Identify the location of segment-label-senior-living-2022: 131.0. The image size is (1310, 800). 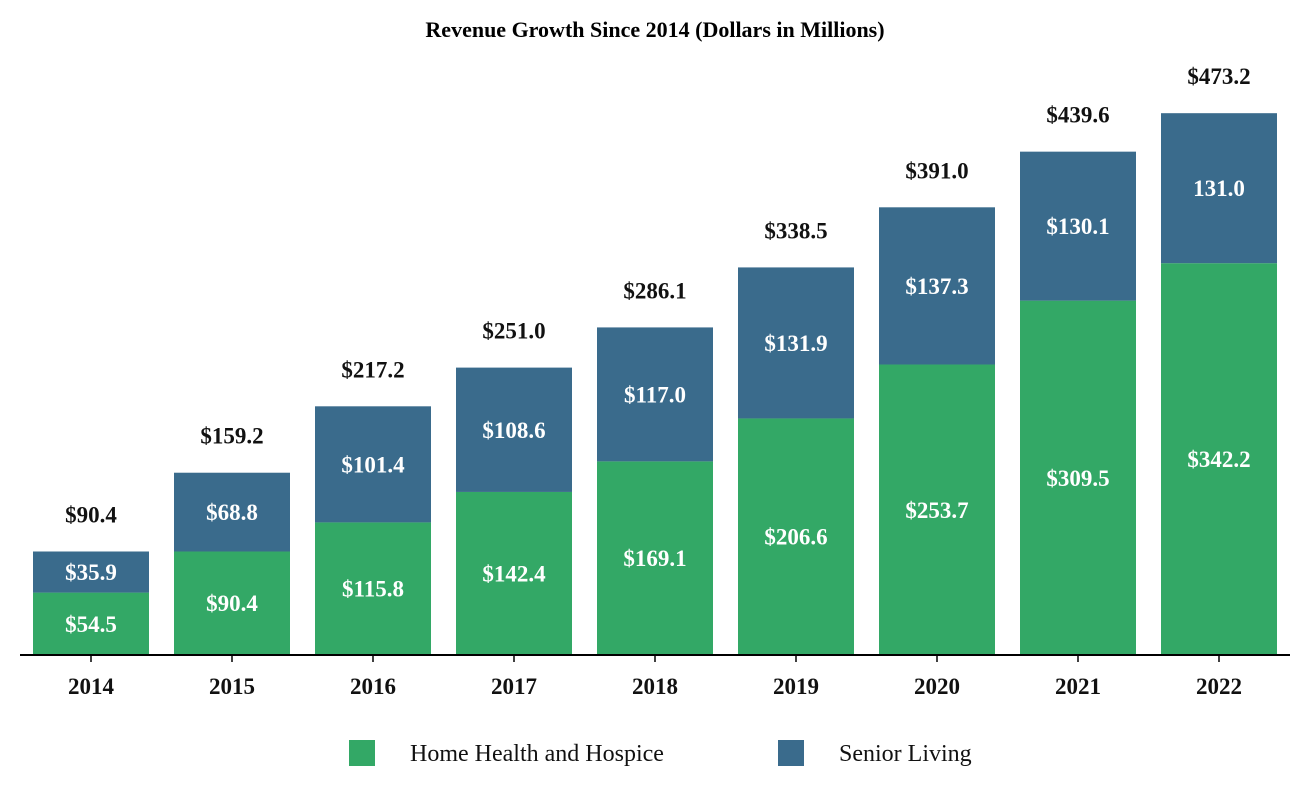
(1219, 188).